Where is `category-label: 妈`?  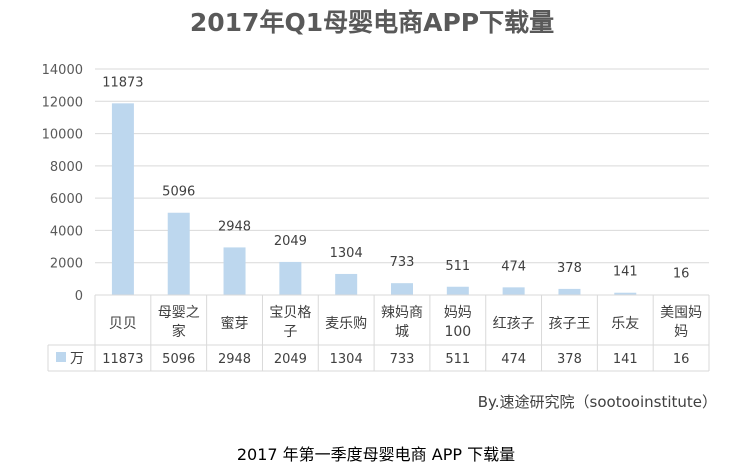 category-label: 妈 is located at coordinates (681, 332).